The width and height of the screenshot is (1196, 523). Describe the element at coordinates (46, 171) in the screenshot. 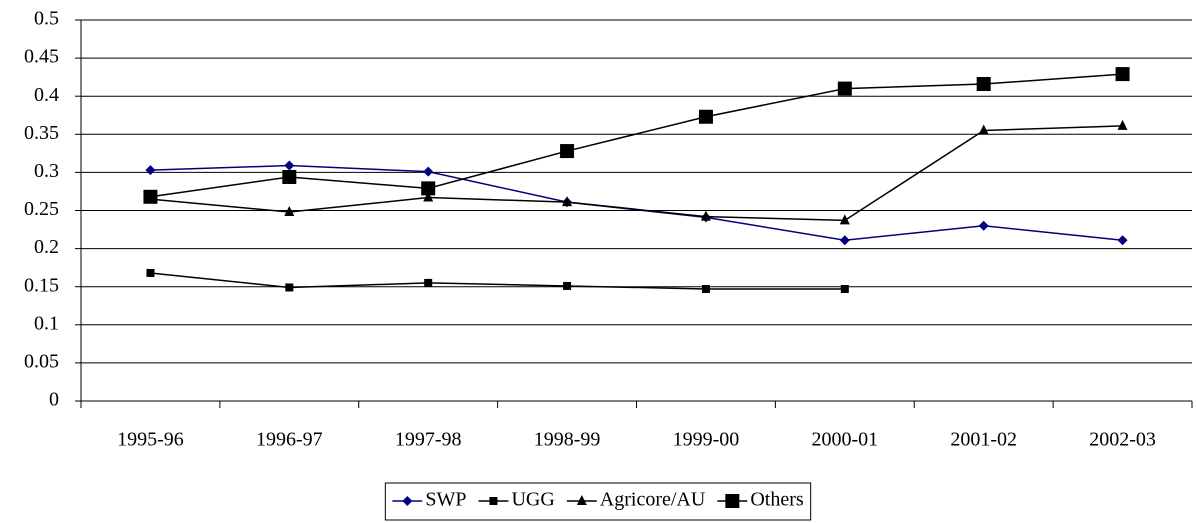

I see `y-tick-label: 0.3` at that location.